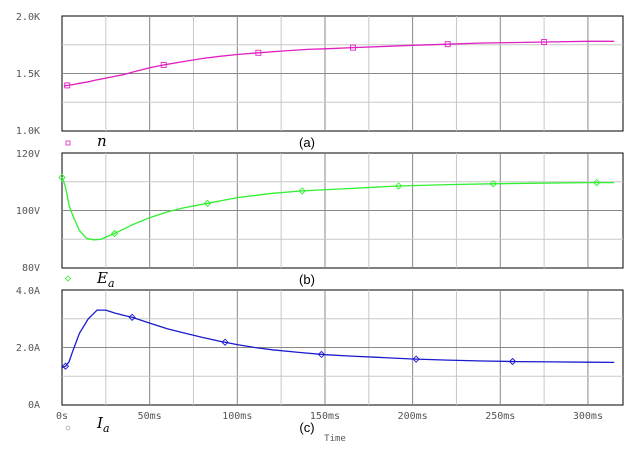 This screenshot has width=636, height=449. What do you see at coordinates (150, 416) in the screenshot?
I see `x-tick-label: 50ms` at bounding box center [150, 416].